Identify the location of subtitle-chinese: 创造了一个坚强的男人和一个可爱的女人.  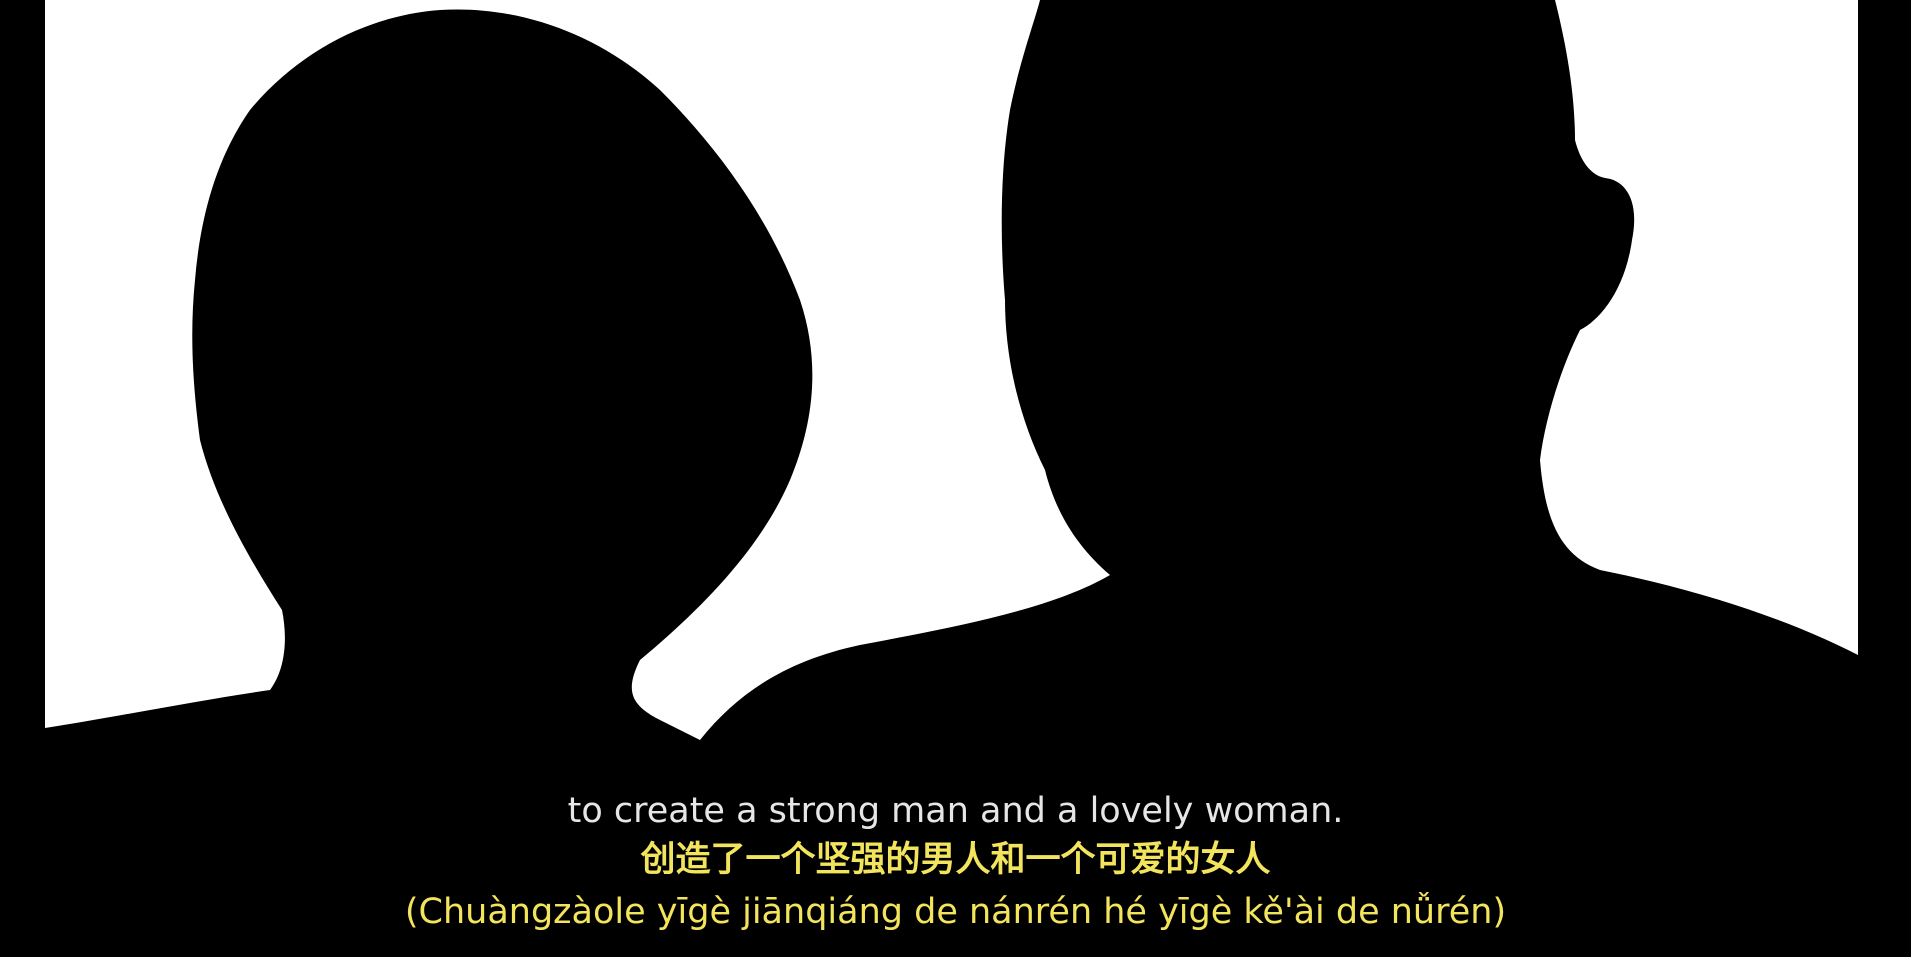
(955, 860).